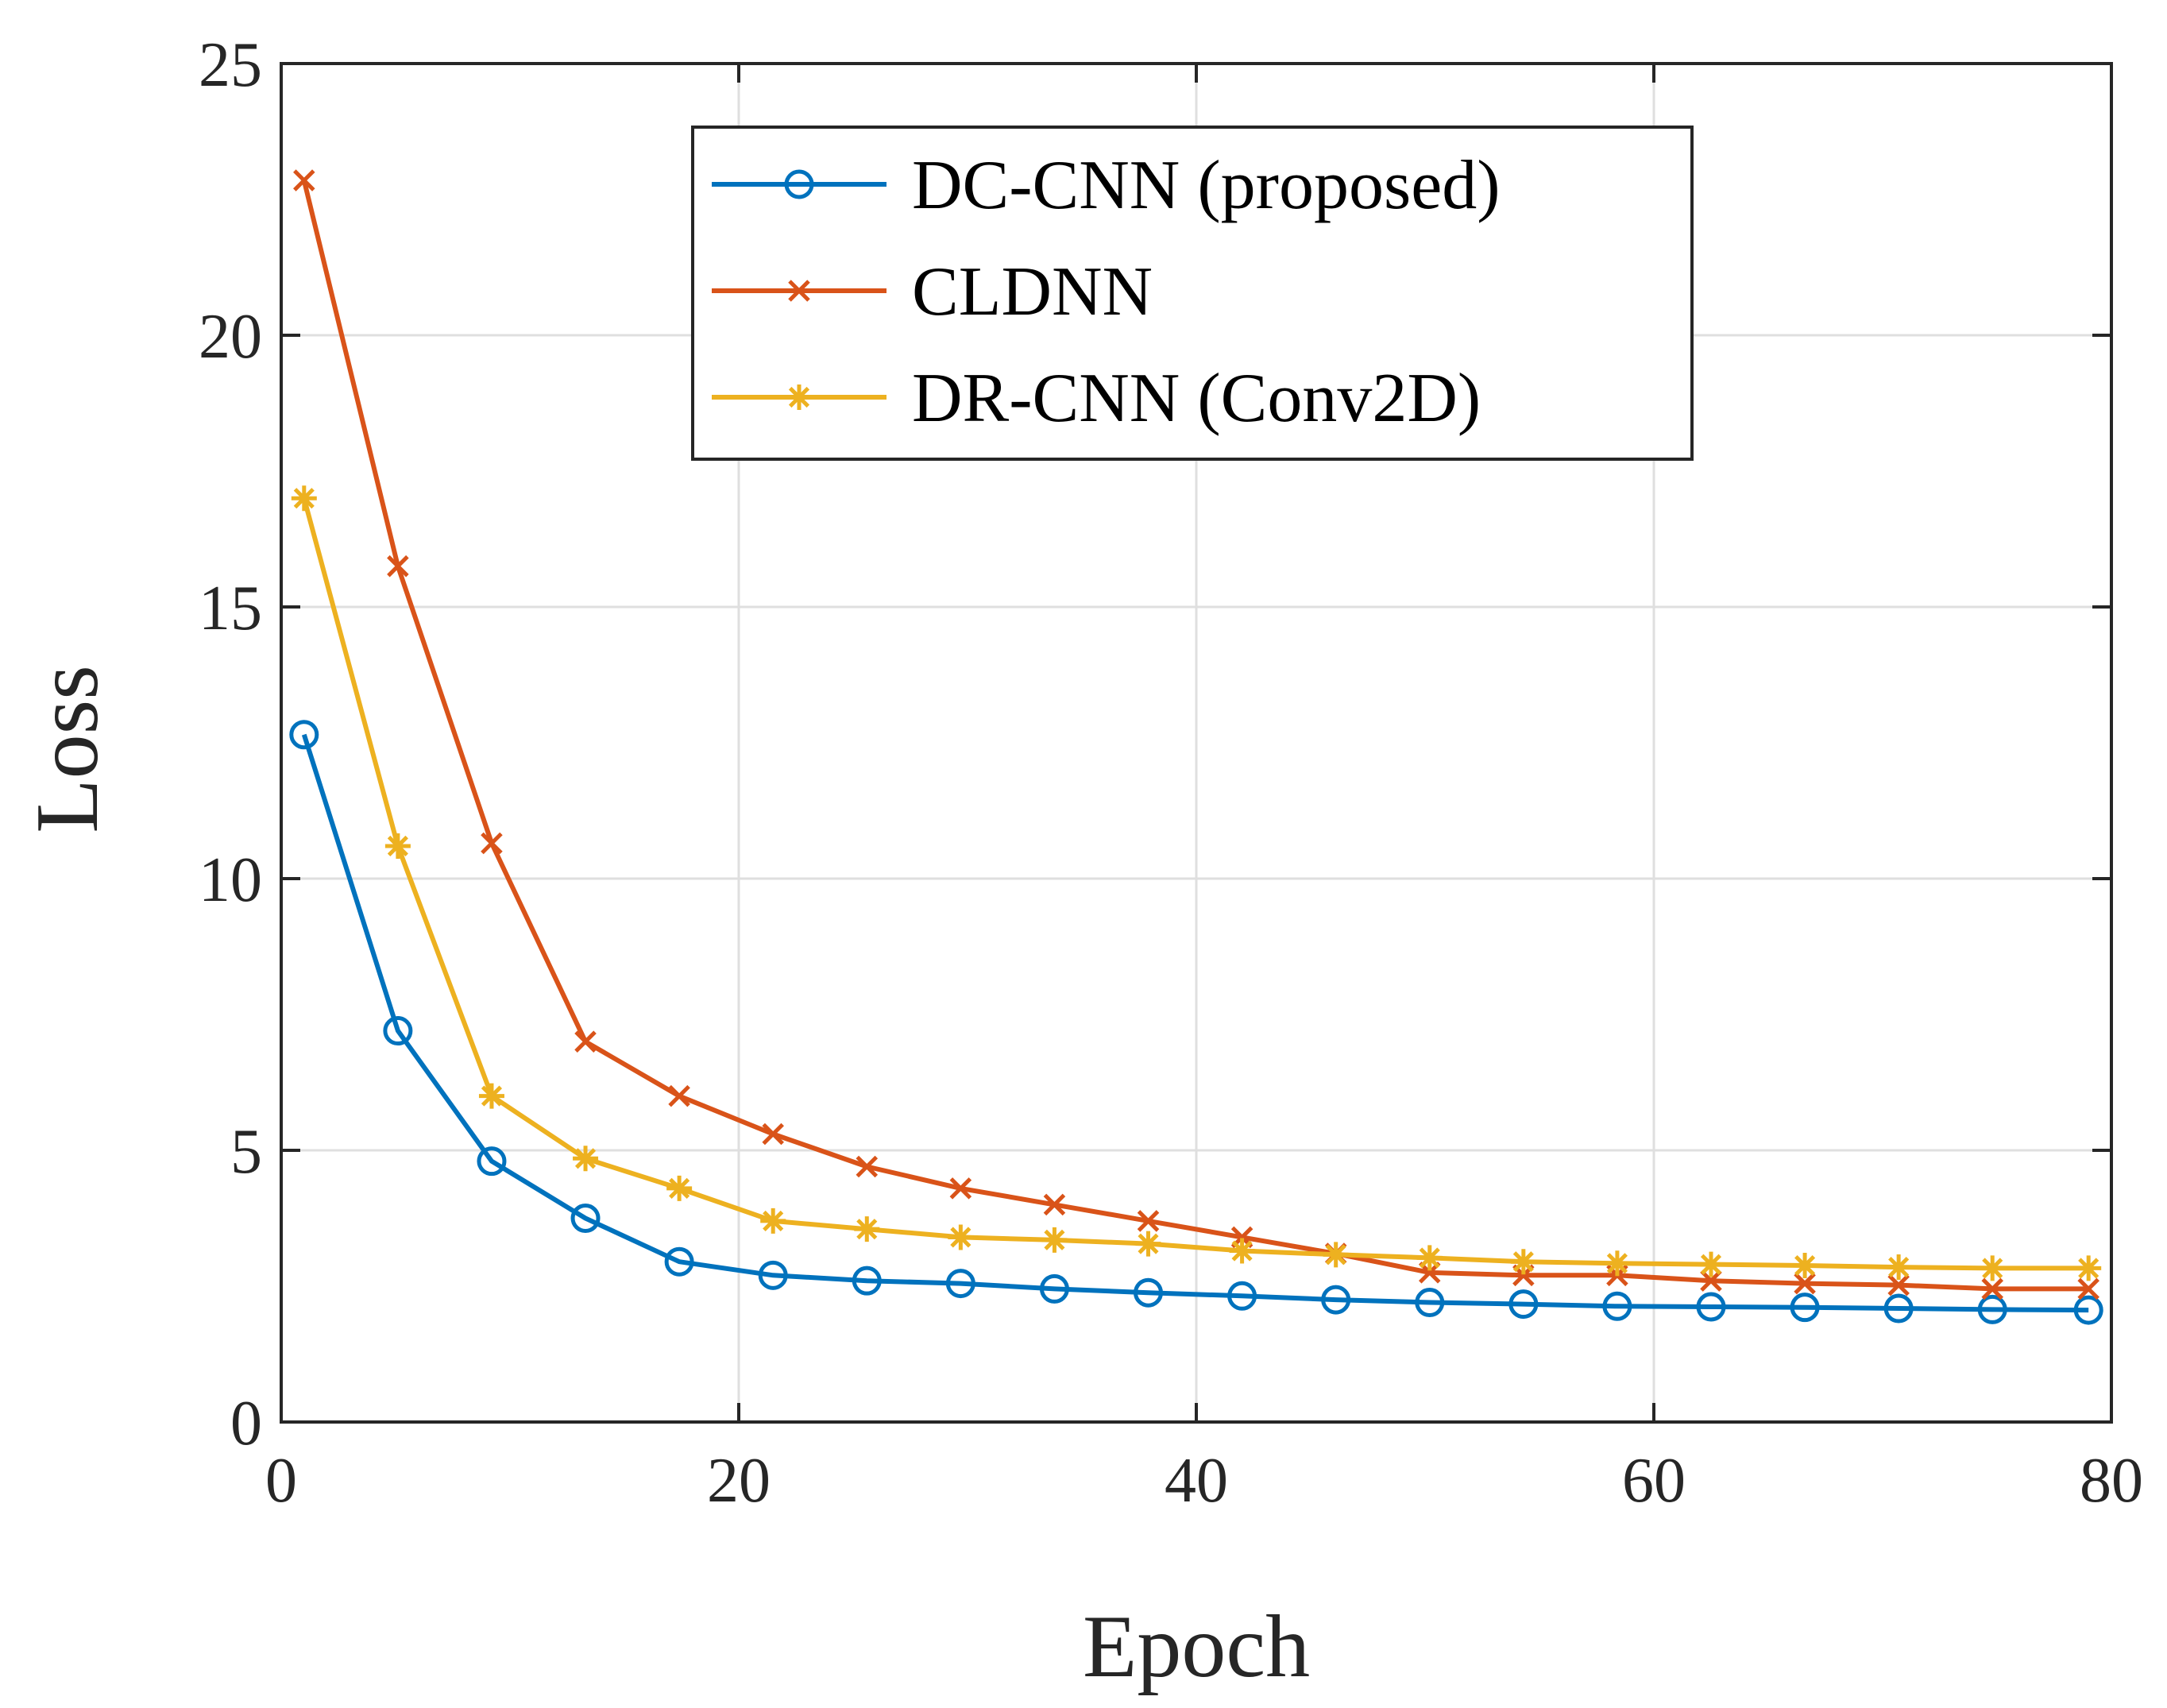 The height and width of the screenshot is (1708, 2167). I want to click on y-tick-label: 20, so click(230, 337).